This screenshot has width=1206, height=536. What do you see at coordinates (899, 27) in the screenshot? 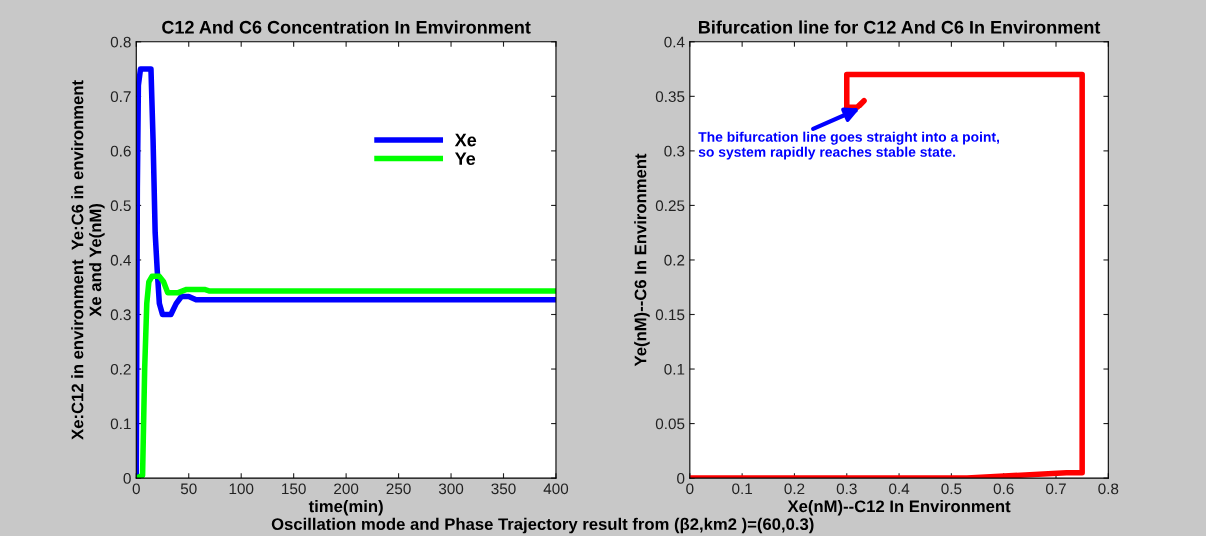
I see `chart-title: Bifurcation line for C12 And C6 In Environment` at bounding box center [899, 27].